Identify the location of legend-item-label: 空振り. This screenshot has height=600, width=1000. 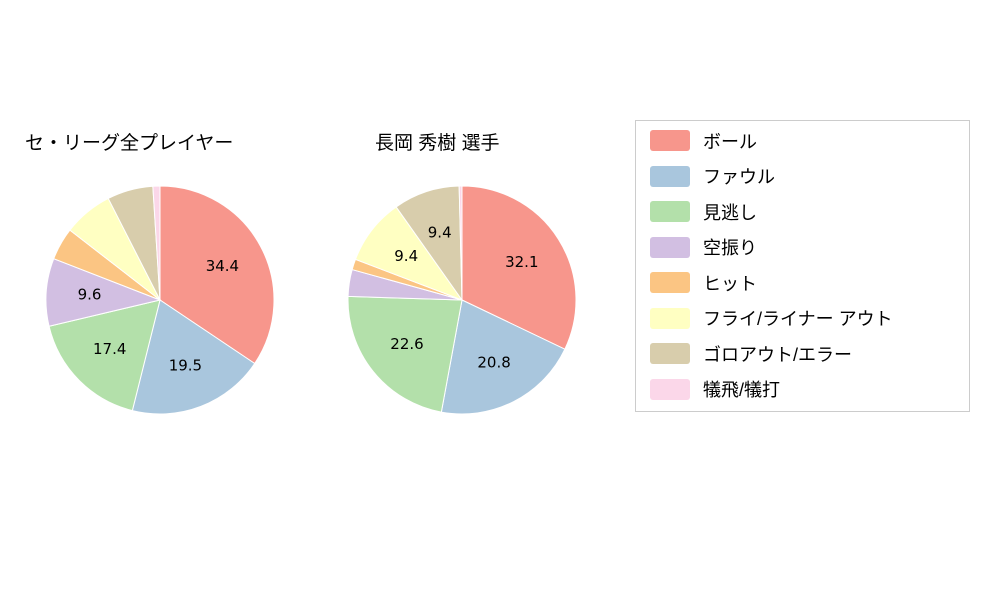
(730, 248).